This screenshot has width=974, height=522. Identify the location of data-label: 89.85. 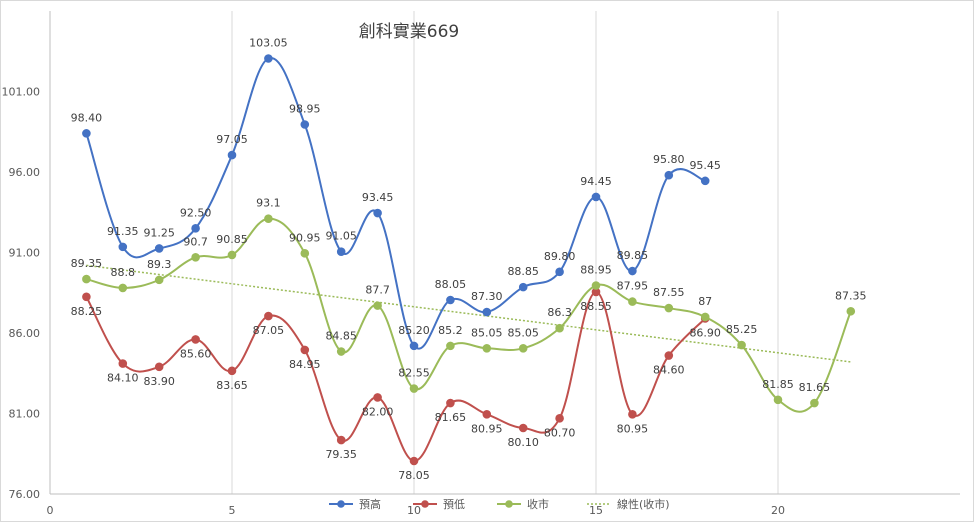
(633, 255).